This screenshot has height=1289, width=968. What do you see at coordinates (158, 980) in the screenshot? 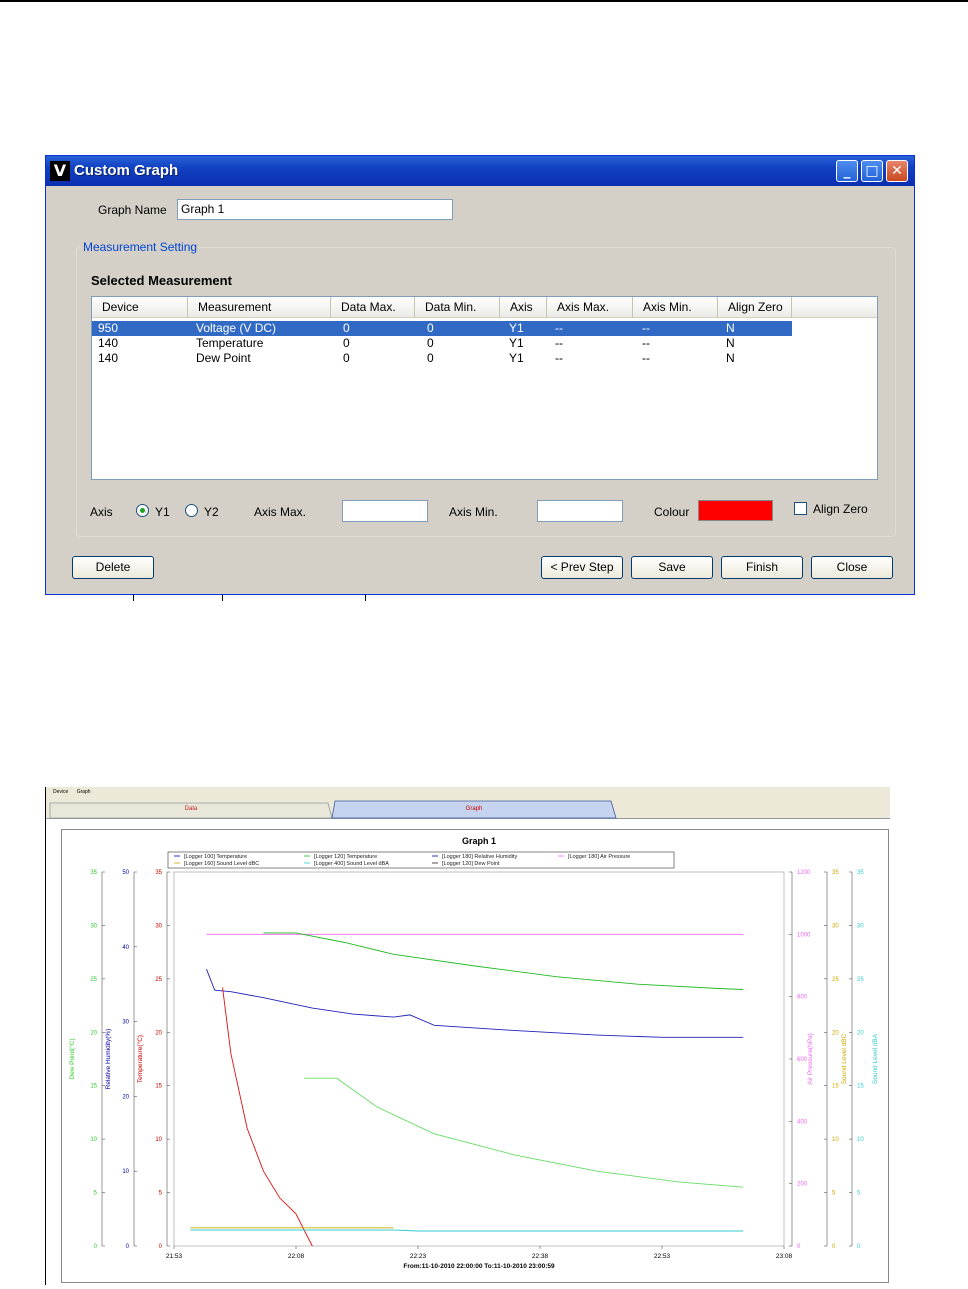
I see `axis-tick-label: 25` at bounding box center [158, 980].